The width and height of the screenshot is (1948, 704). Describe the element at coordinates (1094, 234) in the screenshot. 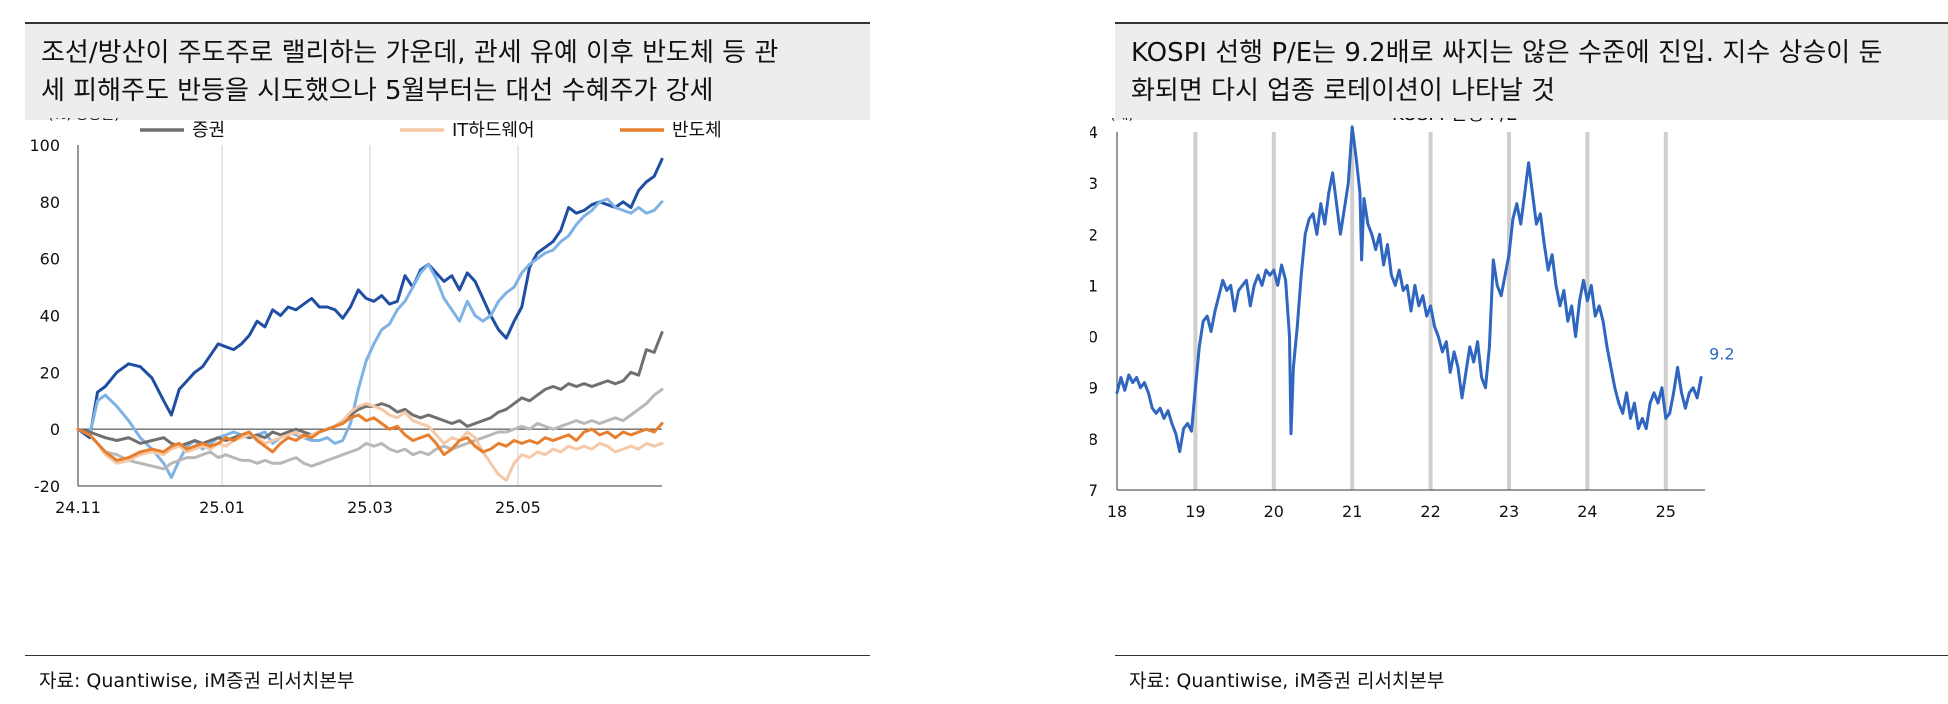

I see `right-y-tick-label: 12` at that location.